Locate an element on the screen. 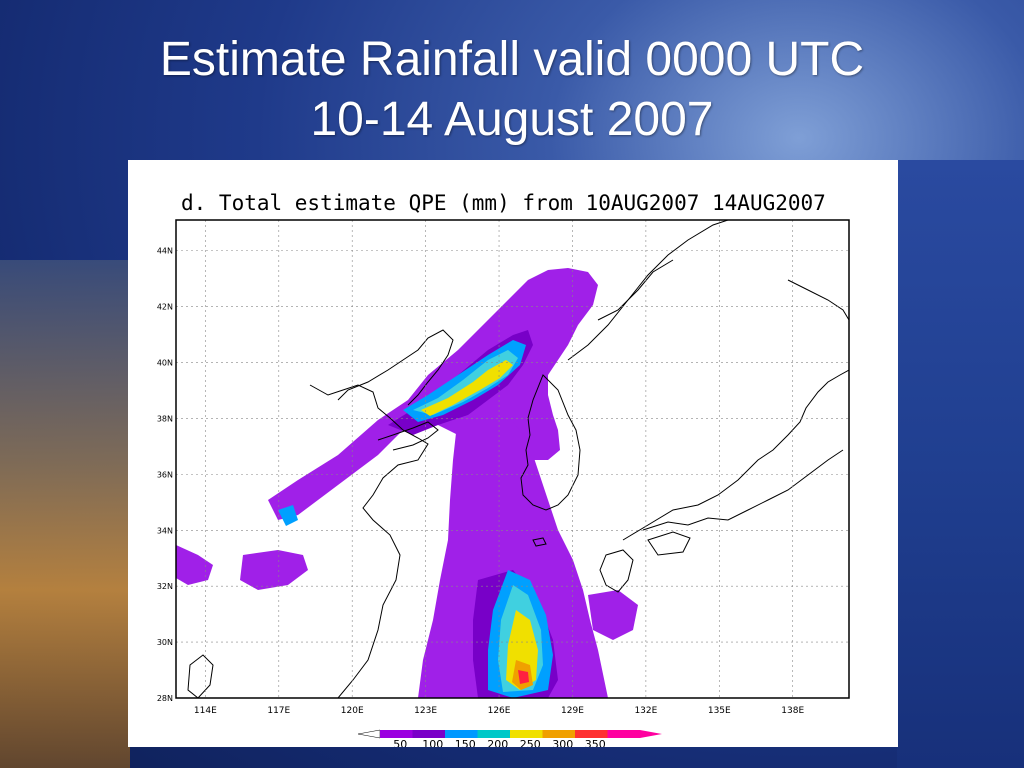 This screenshot has height=768, width=1024. rain-area-150mm-west is located at coordinates (288, 515).